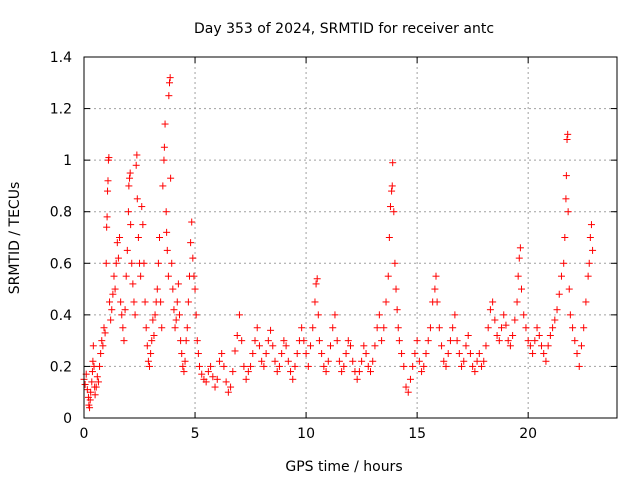 The image size is (640, 480). I want to click on x-tick-label: 15, so click(417, 434).